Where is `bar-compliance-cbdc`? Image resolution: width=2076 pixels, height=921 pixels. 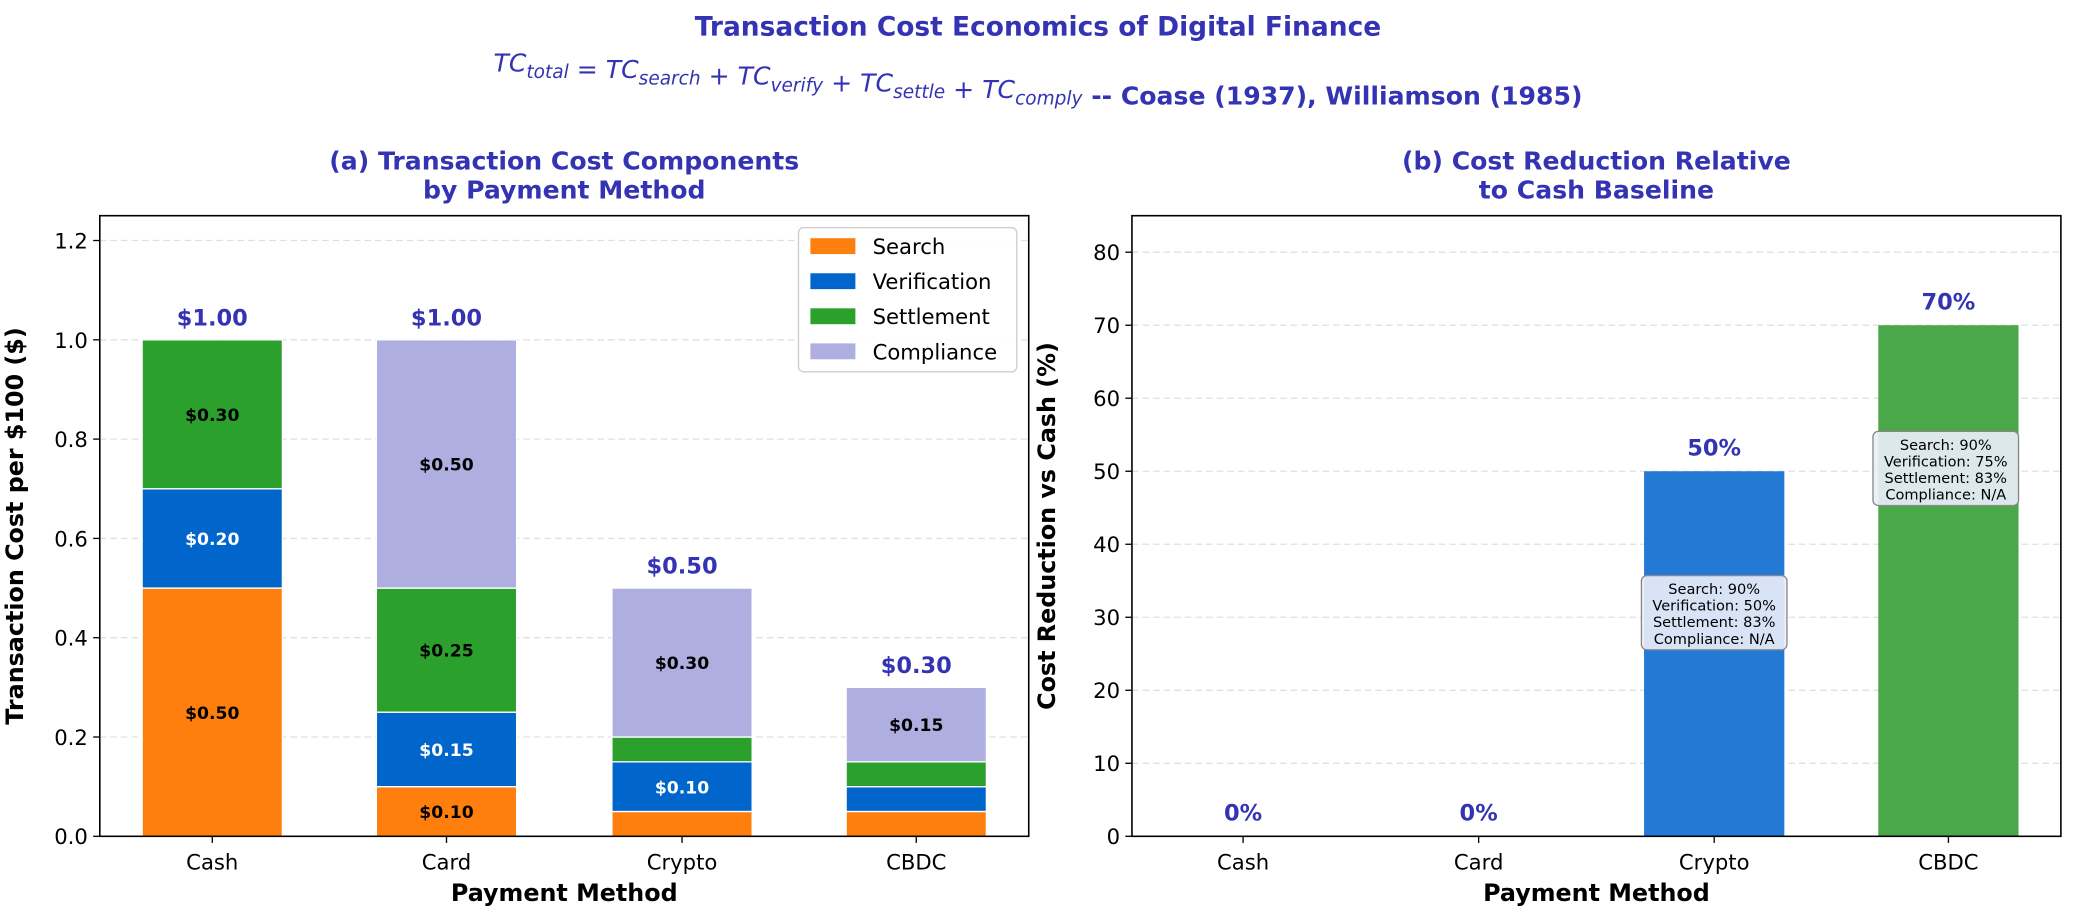 bar-compliance-cbdc is located at coordinates (916, 724).